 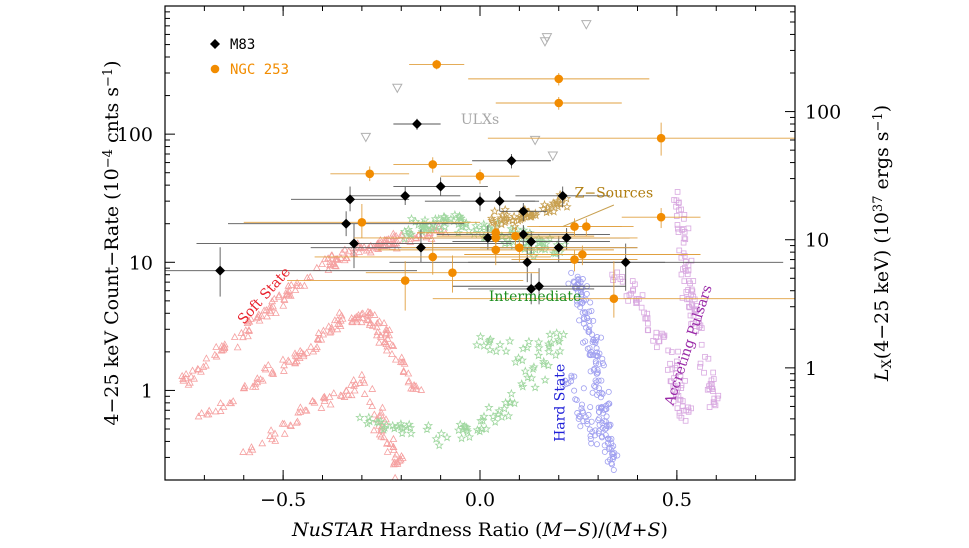 What do you see at coordinates (112, 296) in the screenshot?
I see `y-axis-title-text: 4−25 keV Count−Rate (10` at bounding box center [112, 296].